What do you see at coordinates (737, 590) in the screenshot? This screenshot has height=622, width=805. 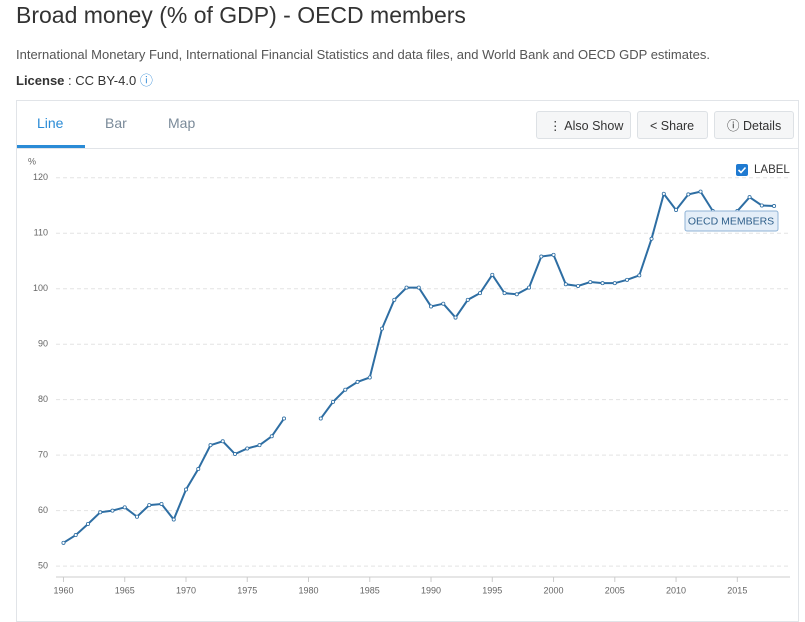 I see `x-tick-label: 2015` at bounding box center [737, 590].